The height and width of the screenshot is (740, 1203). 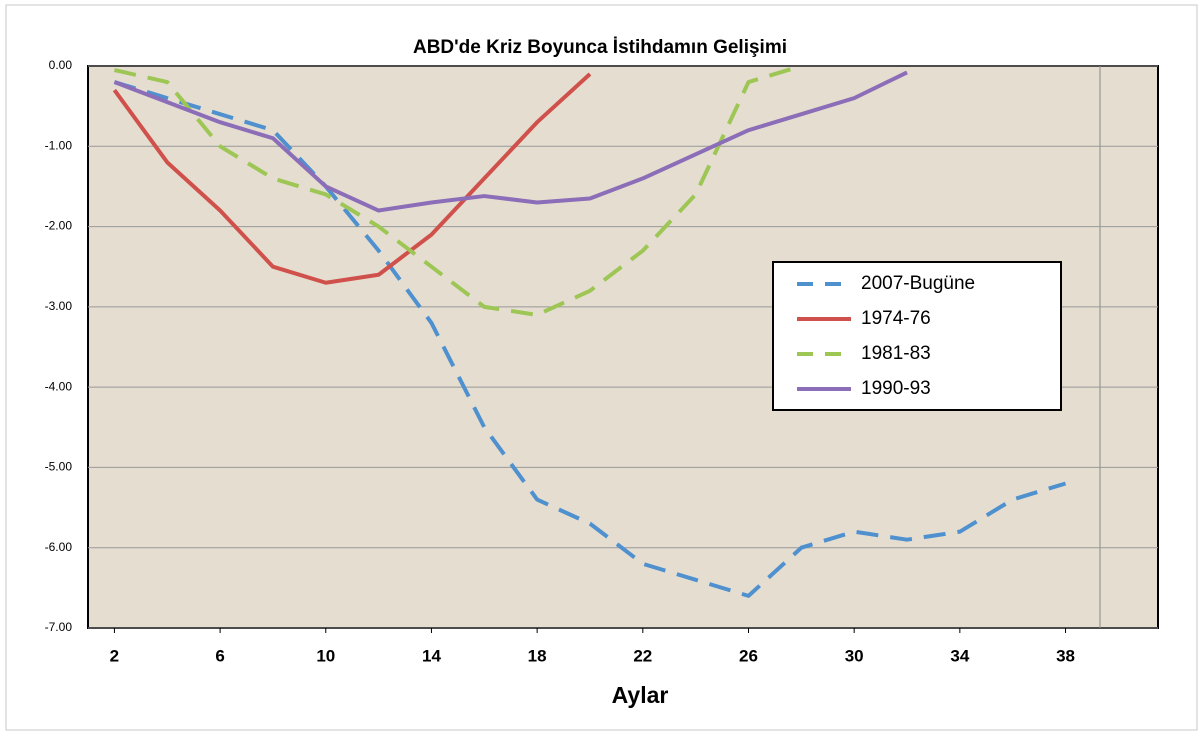 I want to click on legend-label: 1981-83, so click(x=896, y=353).